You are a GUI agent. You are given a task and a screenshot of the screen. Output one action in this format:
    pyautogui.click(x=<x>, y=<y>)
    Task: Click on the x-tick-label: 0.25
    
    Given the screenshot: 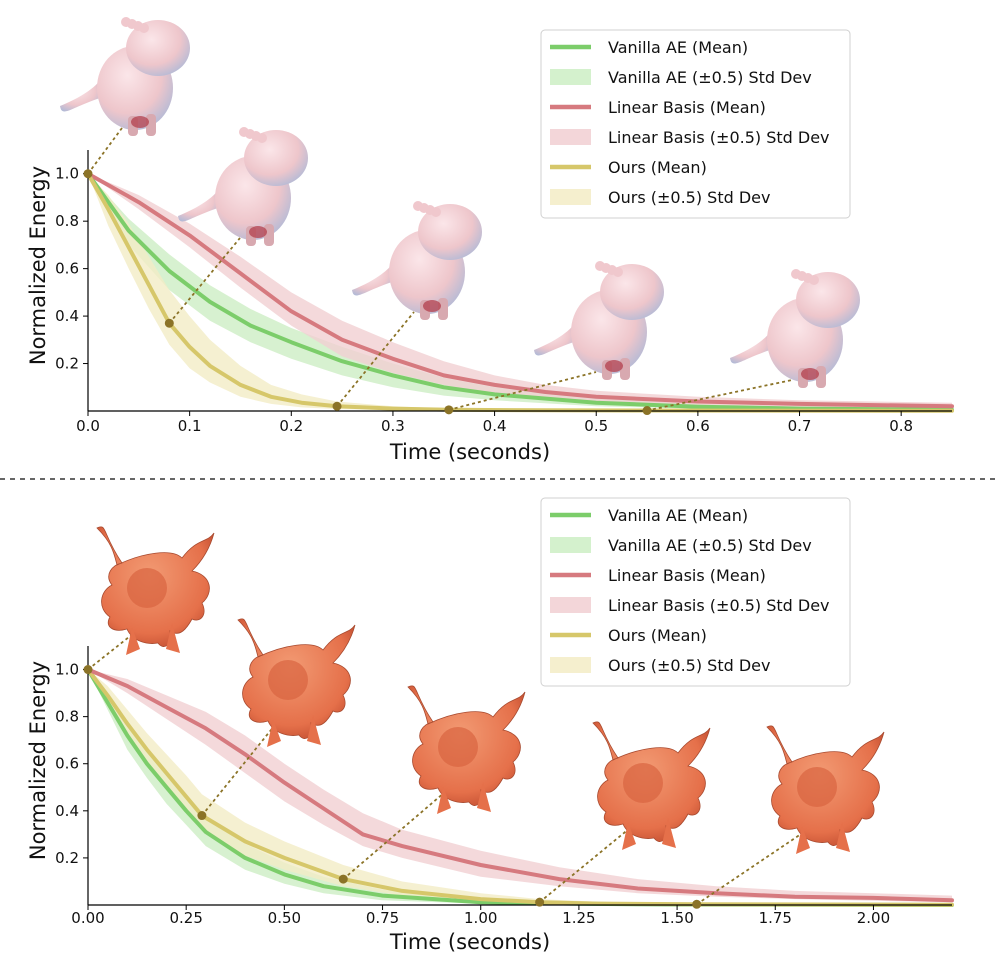 What is the action you would take?
    pyautogui.click(x=185, y=918)
    